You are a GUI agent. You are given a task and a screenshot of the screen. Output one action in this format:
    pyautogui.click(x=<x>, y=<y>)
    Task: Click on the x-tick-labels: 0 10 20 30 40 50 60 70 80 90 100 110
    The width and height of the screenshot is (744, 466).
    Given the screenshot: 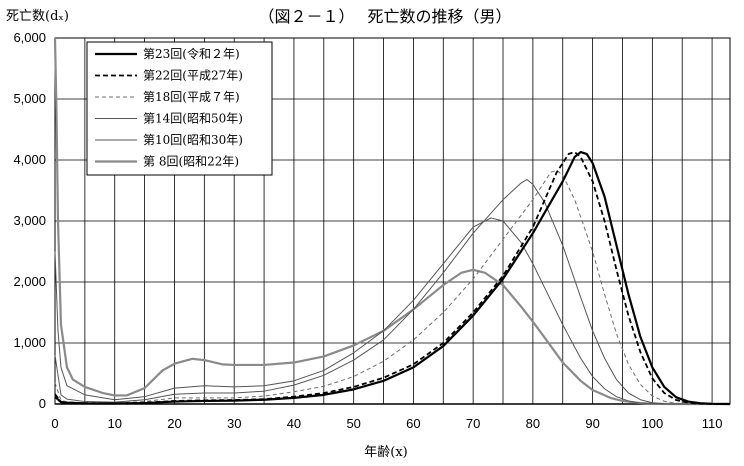 What is the action you would take?
    pyautogui.click(x=386, y=423)
    